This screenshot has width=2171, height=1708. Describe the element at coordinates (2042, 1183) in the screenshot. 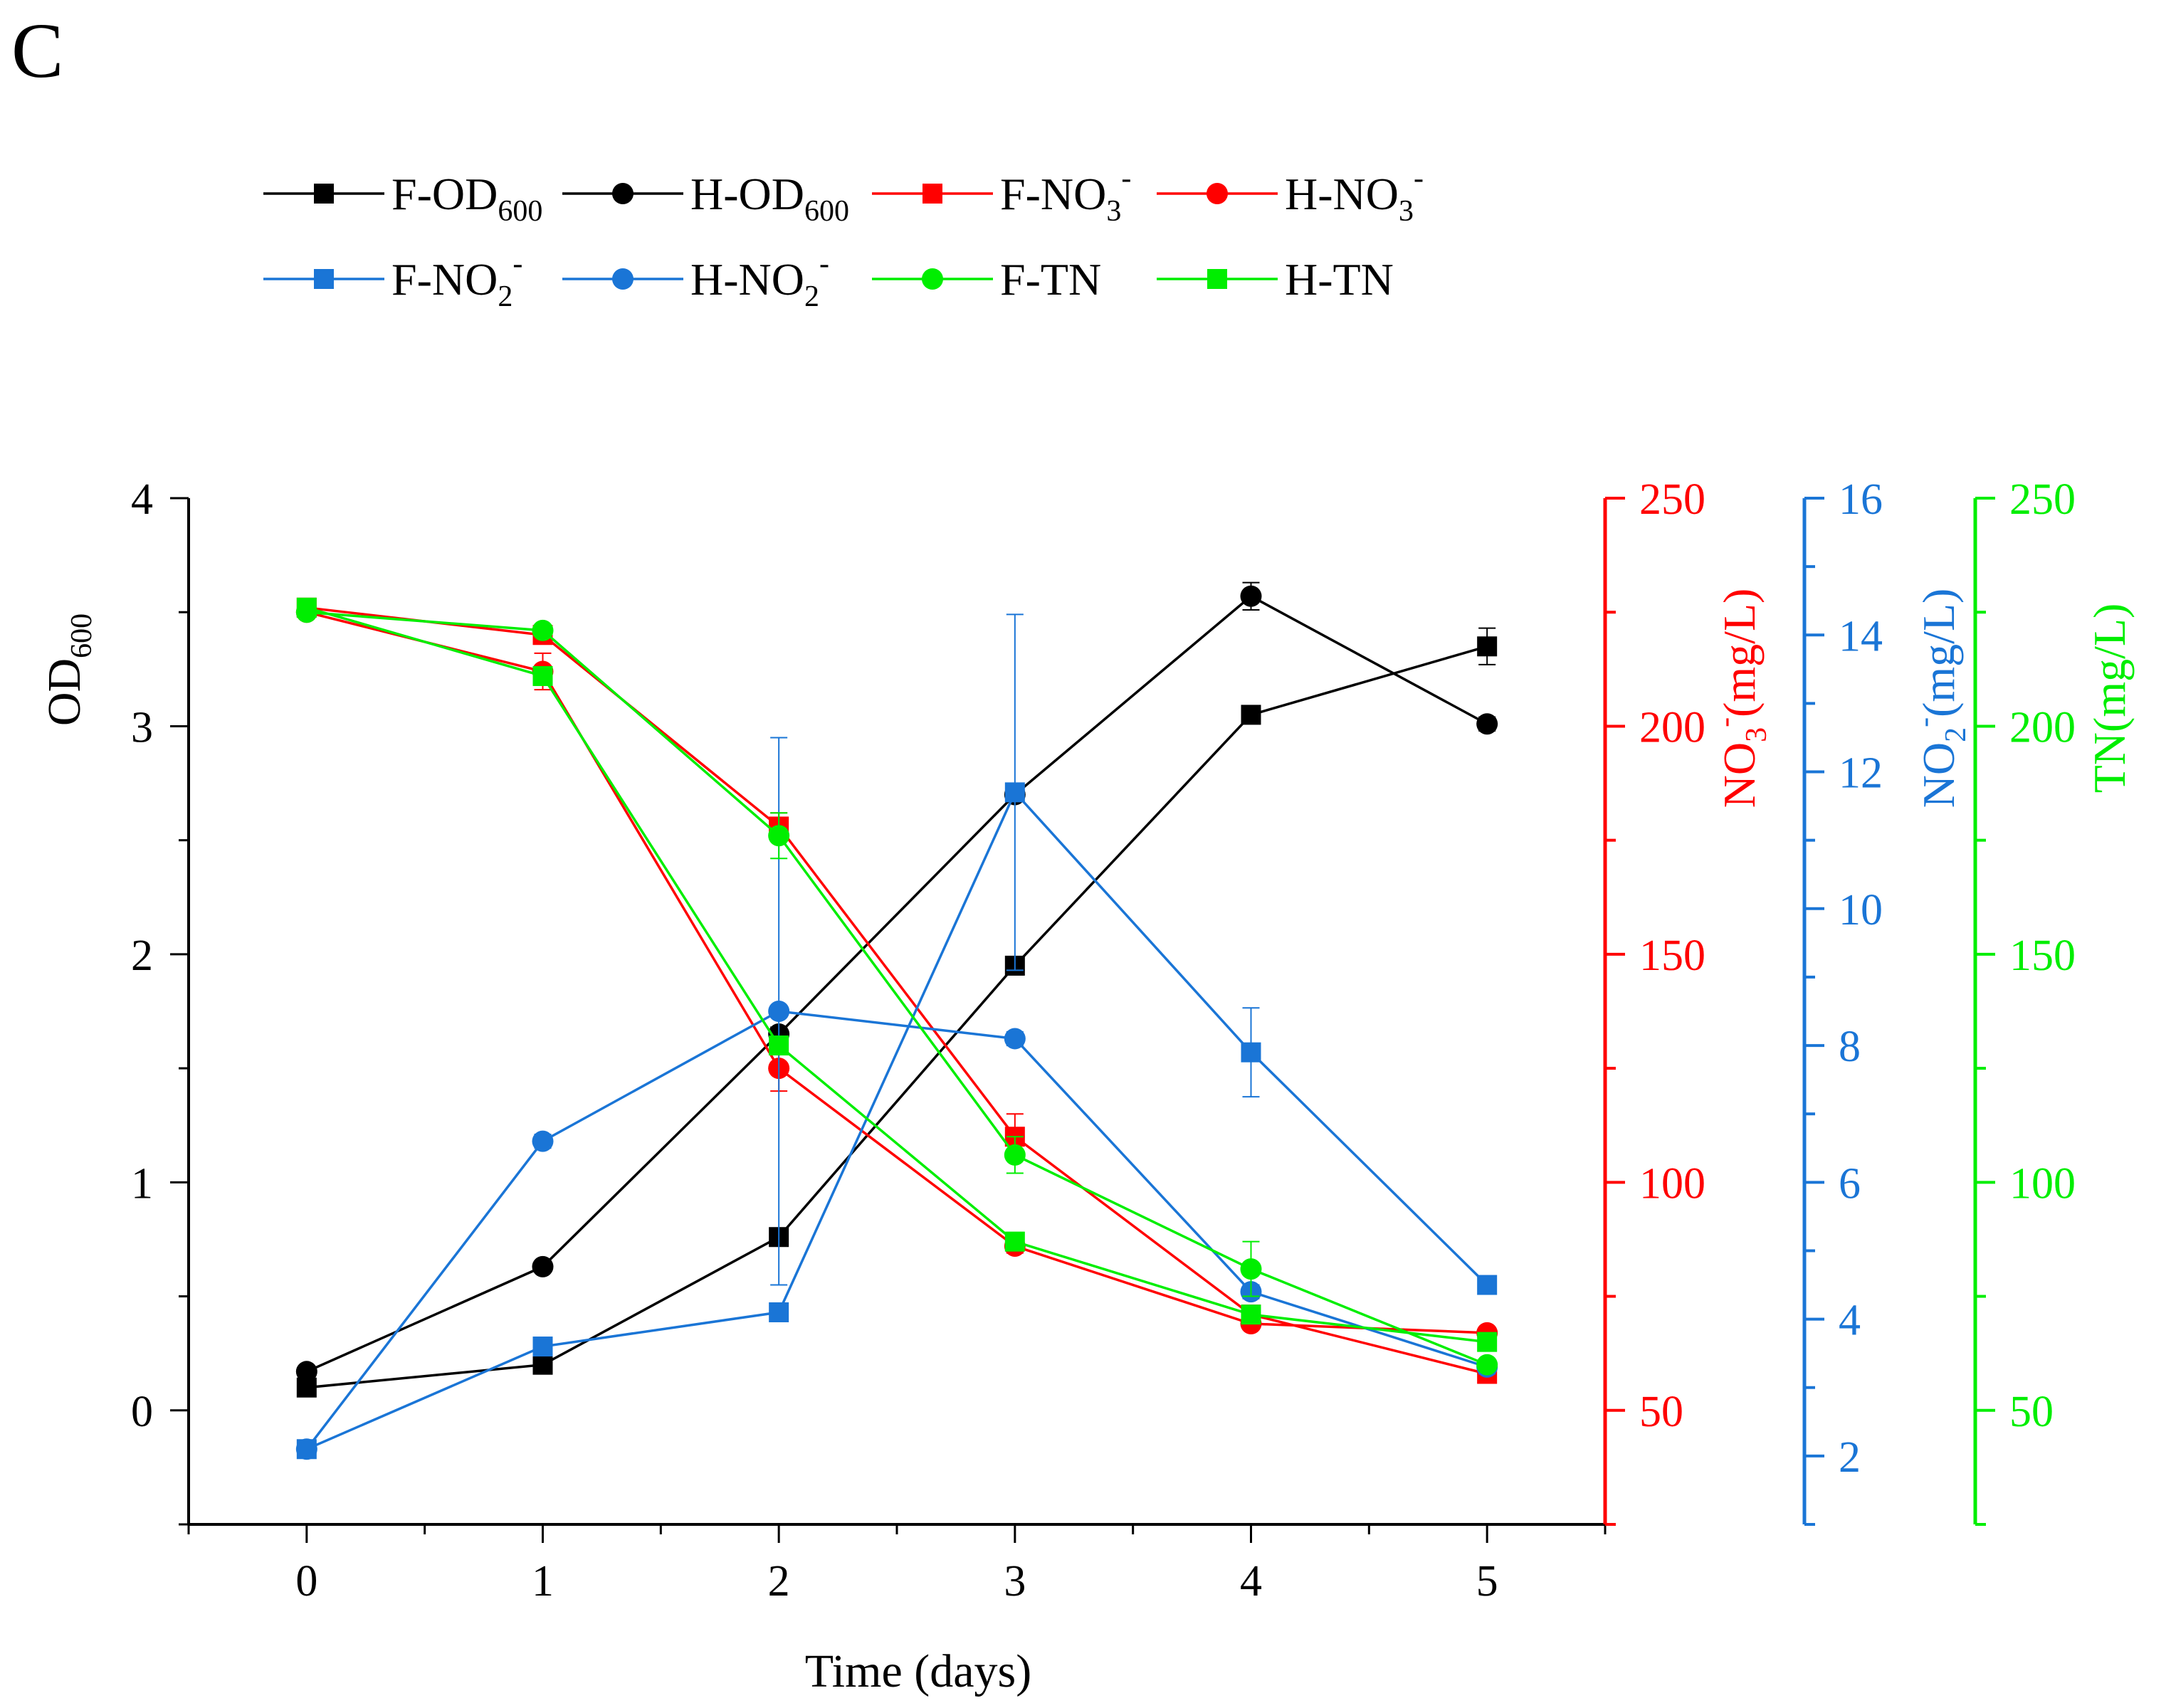

I see `y-tick-label-tn: 100` at that location.